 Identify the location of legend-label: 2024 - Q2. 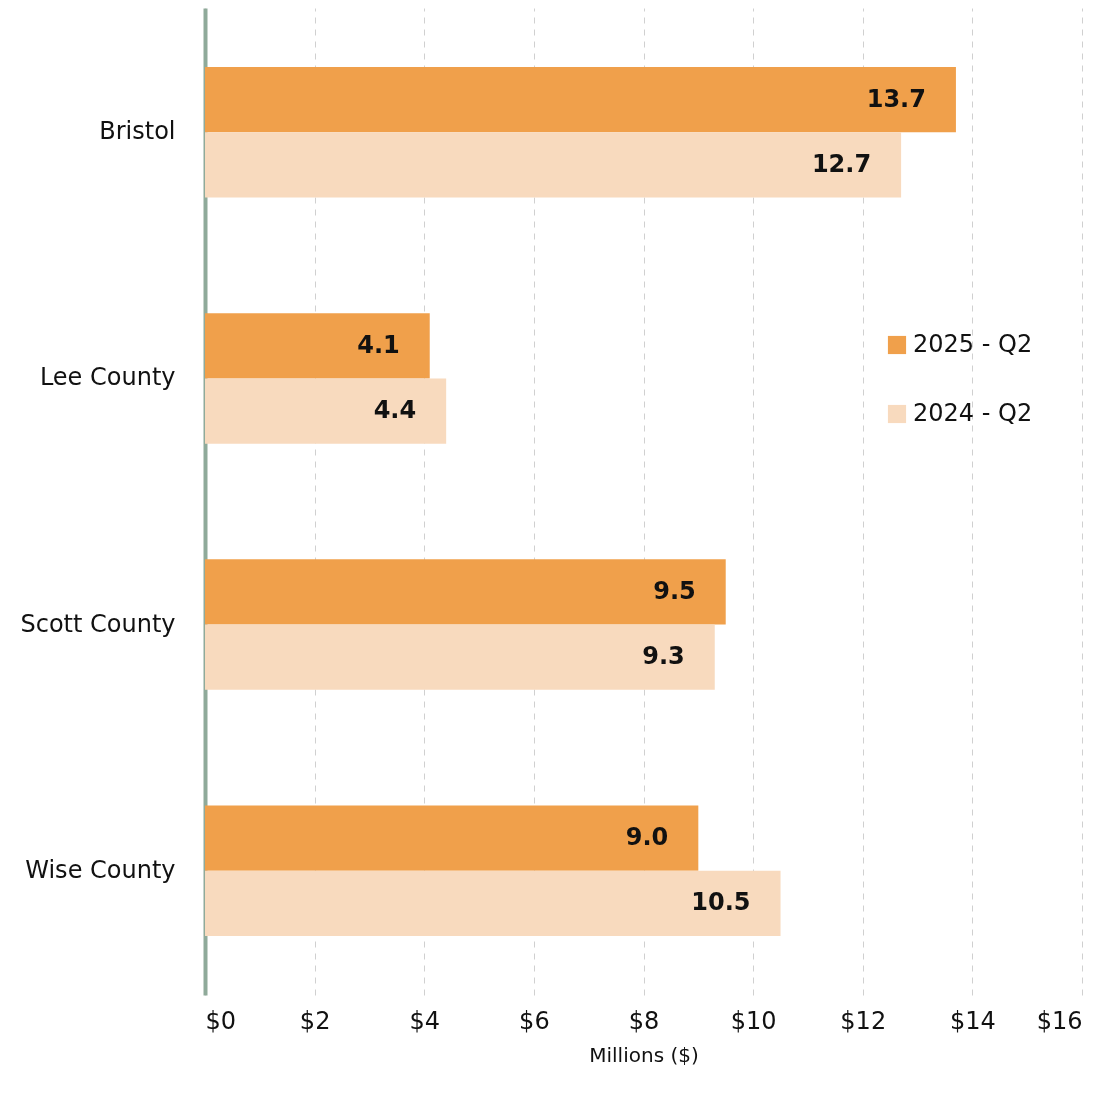
(973, 413).